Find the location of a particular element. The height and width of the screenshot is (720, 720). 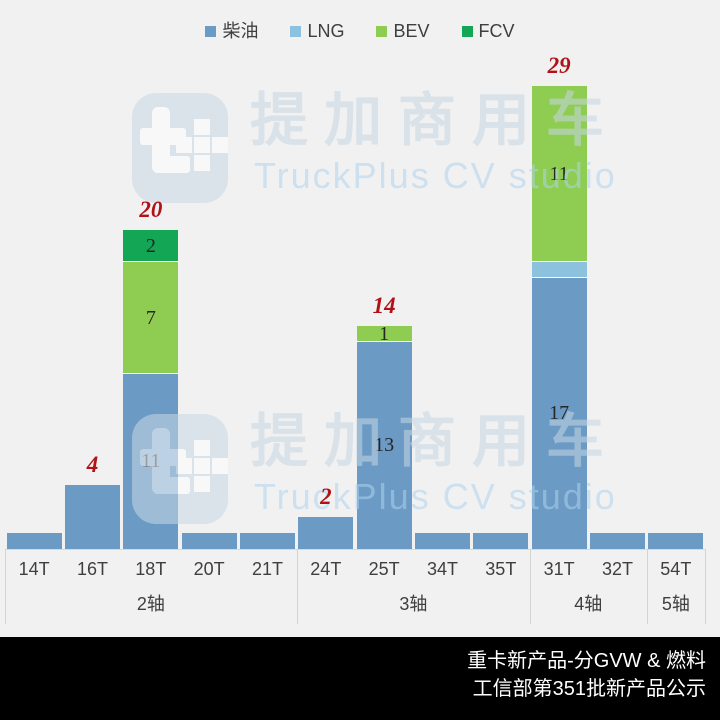

total-label-24T: 2 is located at coordinates (326, 497).